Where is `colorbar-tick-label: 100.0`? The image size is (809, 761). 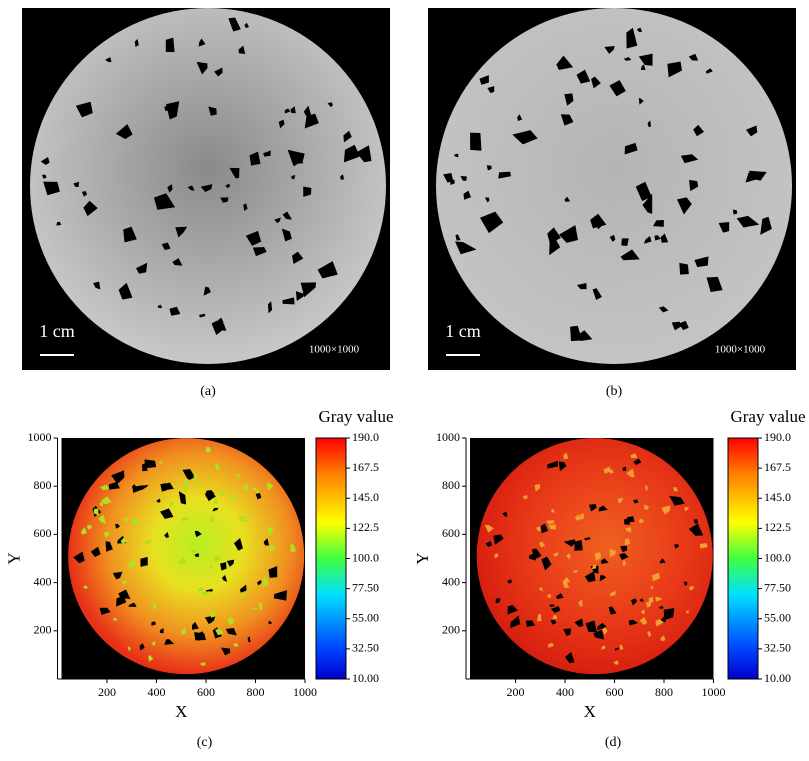
colorbar-tick-label: 100.0 is located at coordinates (777, 557).